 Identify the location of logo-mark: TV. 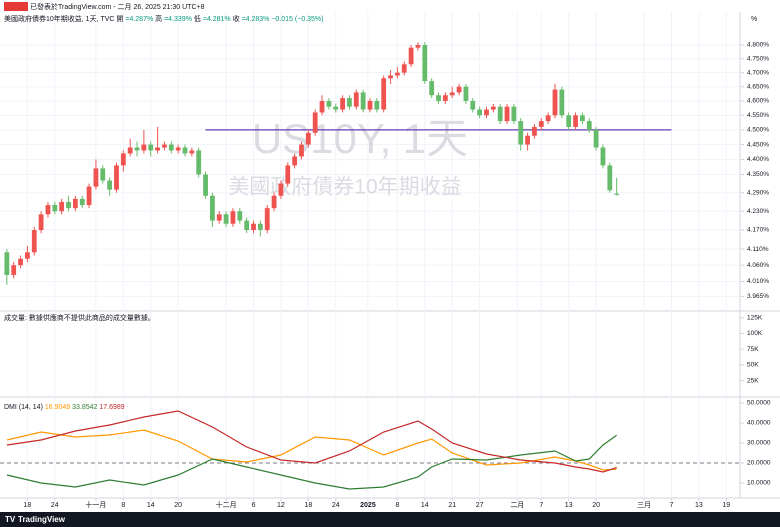
(10, 519).